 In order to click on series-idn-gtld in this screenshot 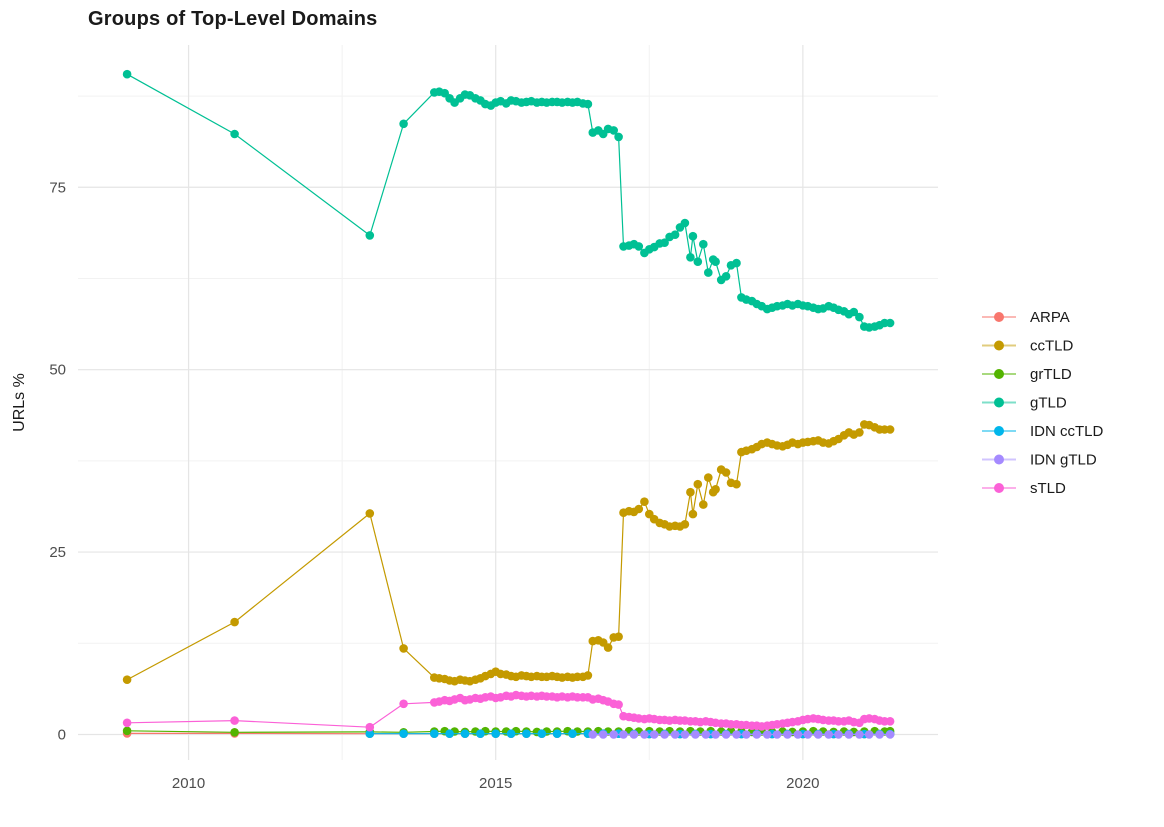, I will do `click(741, 734)`.